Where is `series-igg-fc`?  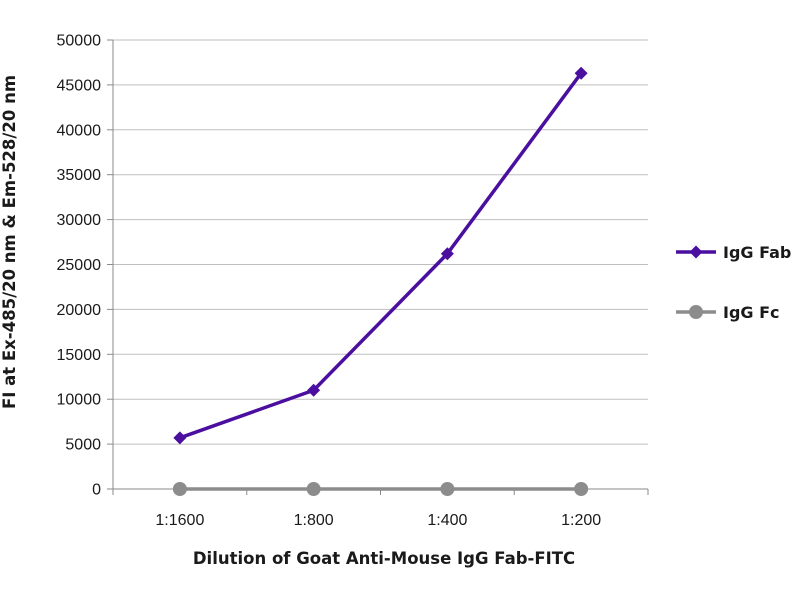 series-igg-fc is located at coordinates (380, 489).